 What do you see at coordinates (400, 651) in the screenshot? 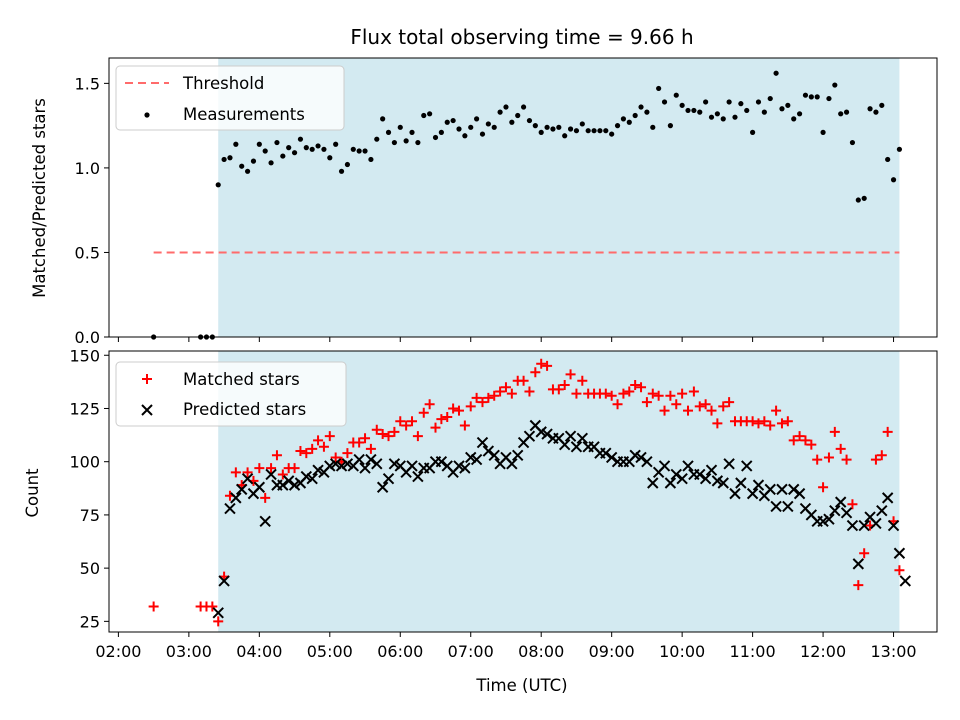
I see `x-tick-label: 06:00` at bounding box center [400, 651].